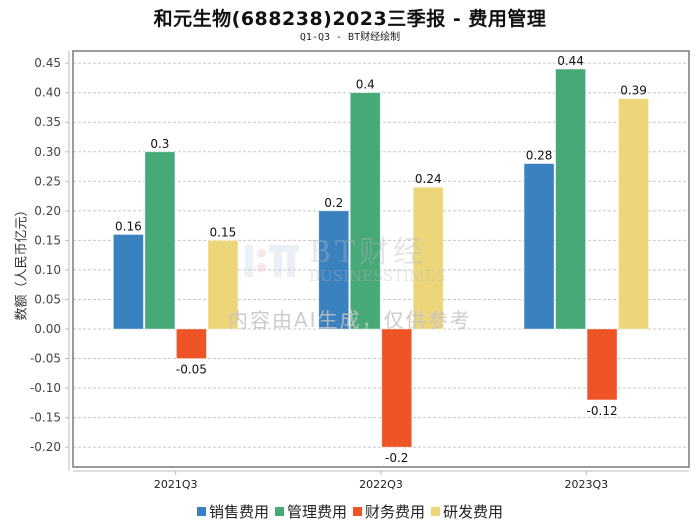  Describe the element at coordinates (47, 329) in the screenshot. I see `y-tick-label: 0.00` at that location.